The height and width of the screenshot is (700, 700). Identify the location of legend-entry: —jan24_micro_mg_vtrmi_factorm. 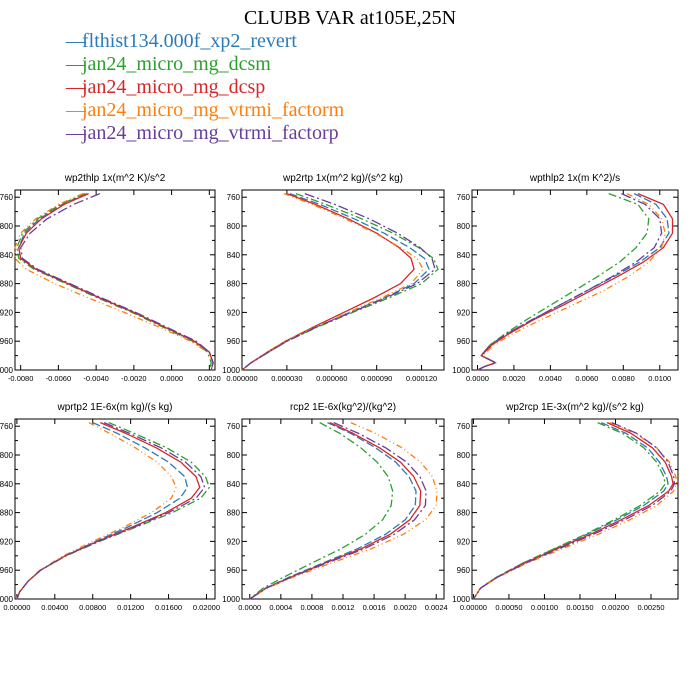
(205, 110).